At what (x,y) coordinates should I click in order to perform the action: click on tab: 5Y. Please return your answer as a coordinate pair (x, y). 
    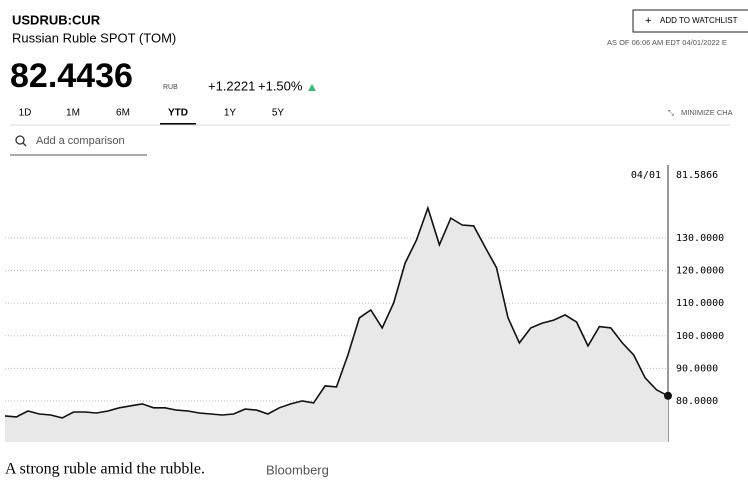
    Looking at the image, I should click on (278, 113).